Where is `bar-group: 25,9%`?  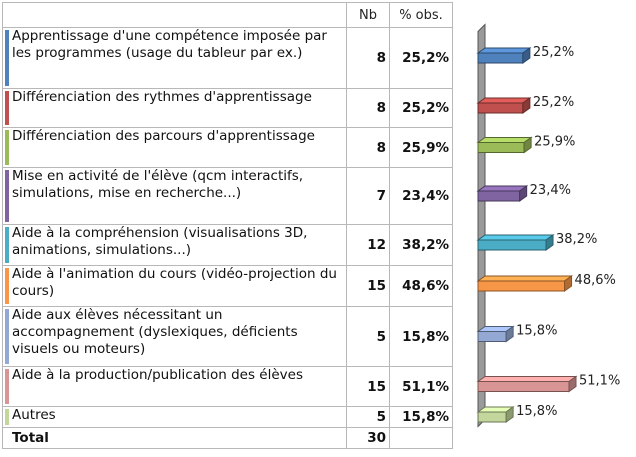 bar-group: 25,9% is located at coordinates (525, 144).